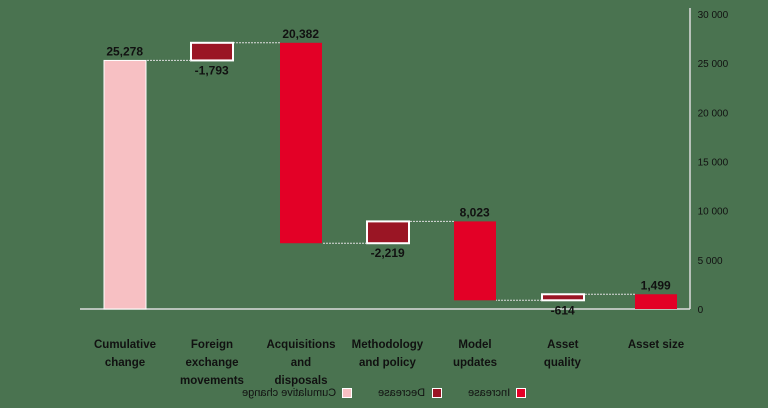 The height and width of the screenshot is (408, 768). What do you see at coordinates (656, 285) in the screenshot?
I see `value-label: 1,499` at bounding box center [656, 285].